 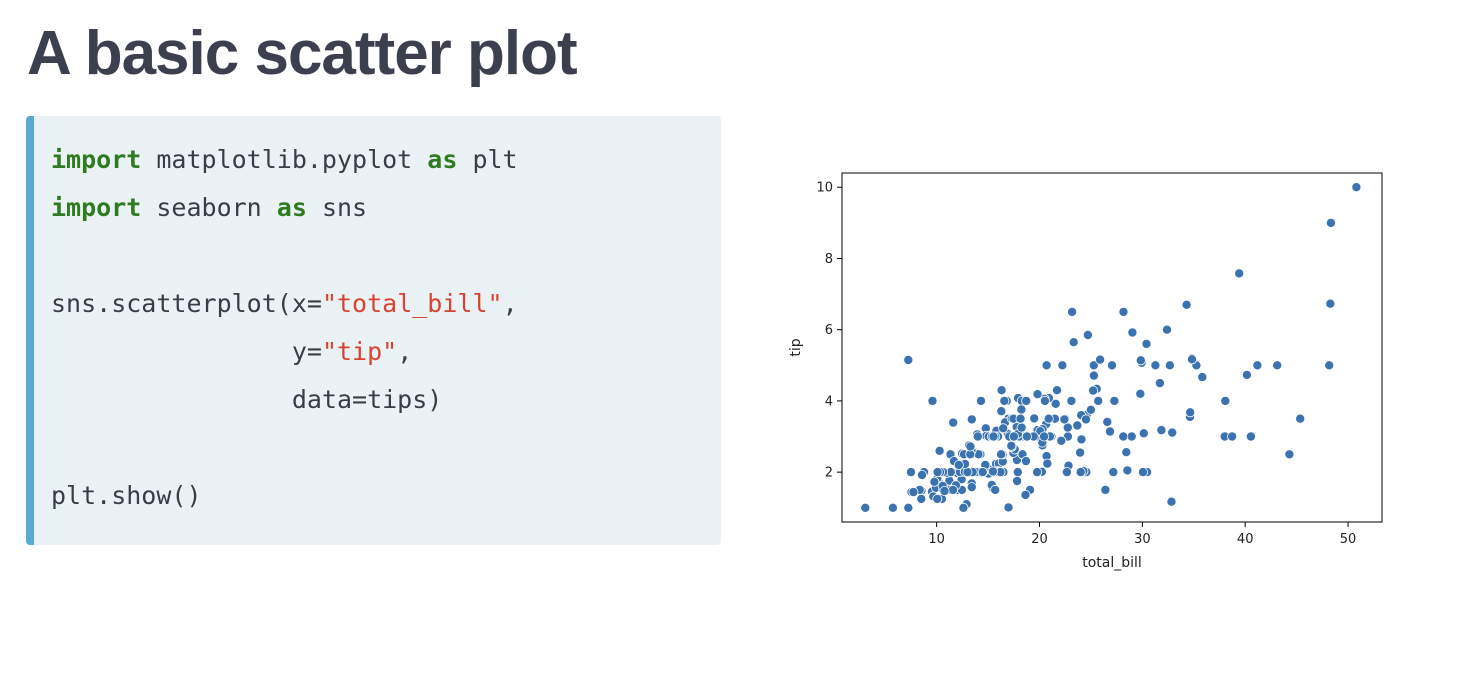 I want to click on x-tick-label: 40, so click(x=1245, y=539).